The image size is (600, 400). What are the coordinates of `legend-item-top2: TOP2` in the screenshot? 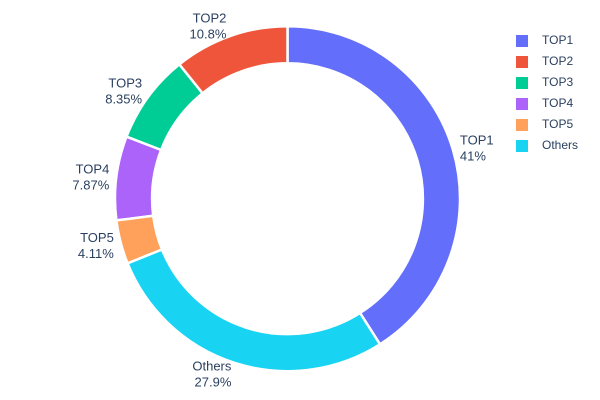 It's located at (547, 61).